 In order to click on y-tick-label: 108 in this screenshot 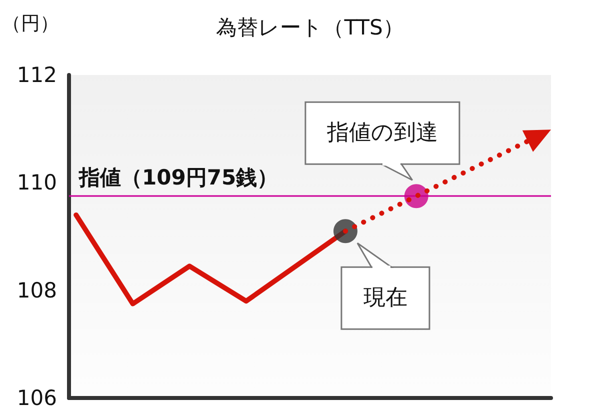, I will do `click(36, 290)`.